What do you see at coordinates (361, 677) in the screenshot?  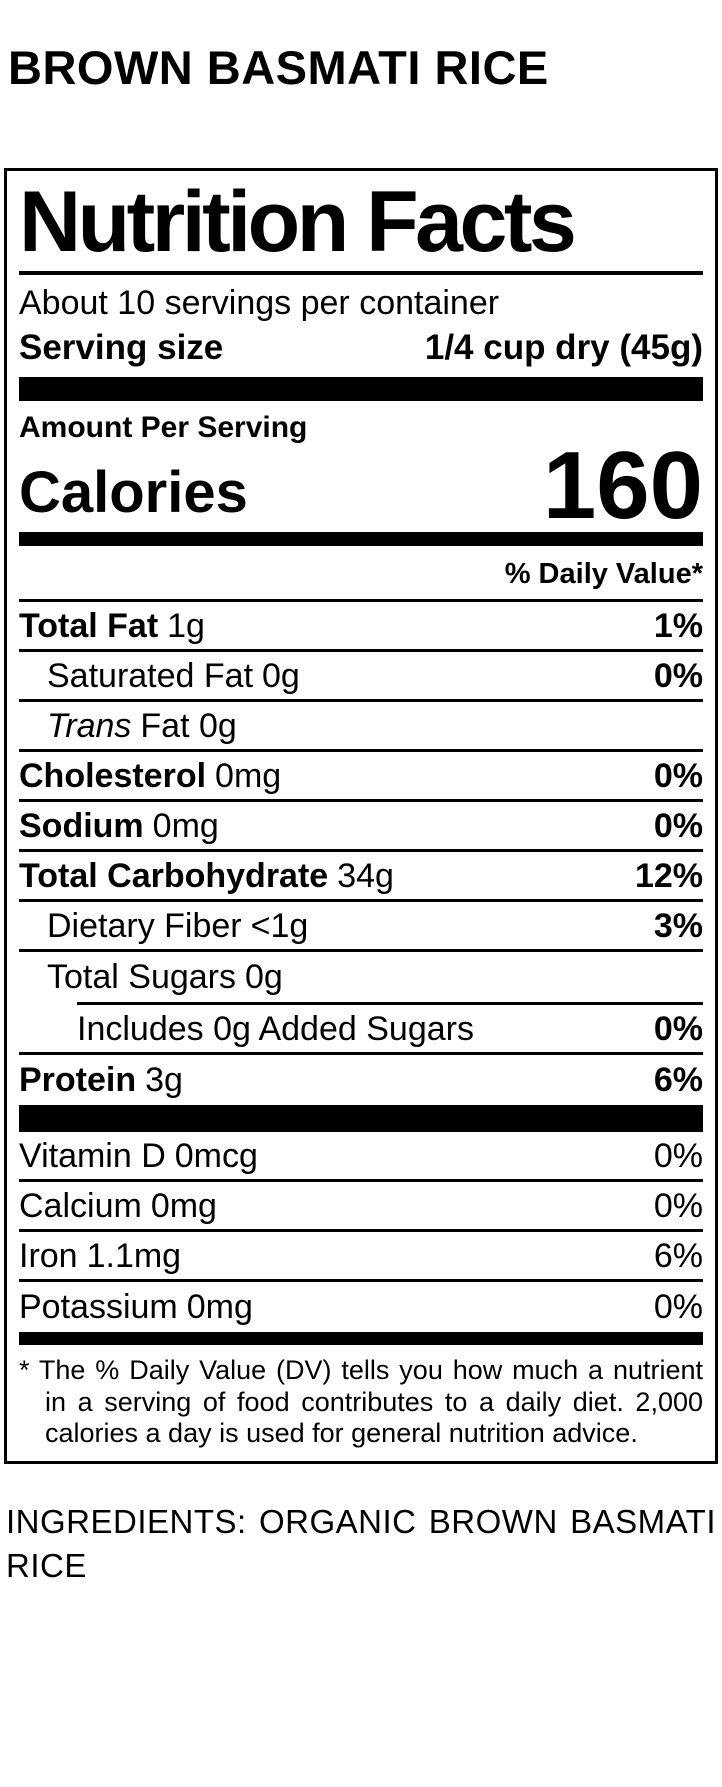 I see `nutrient-row-saturated-fat: Saturated Fat 0g 0%` at bounding box center [361, 677].